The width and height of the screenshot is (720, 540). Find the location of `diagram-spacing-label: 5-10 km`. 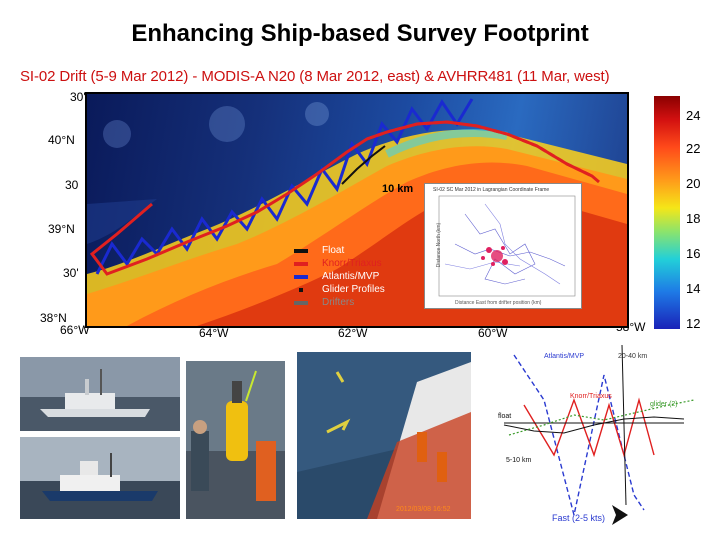

diagram-spacing-label: 5-10 km is located at coordinates (519, 460).